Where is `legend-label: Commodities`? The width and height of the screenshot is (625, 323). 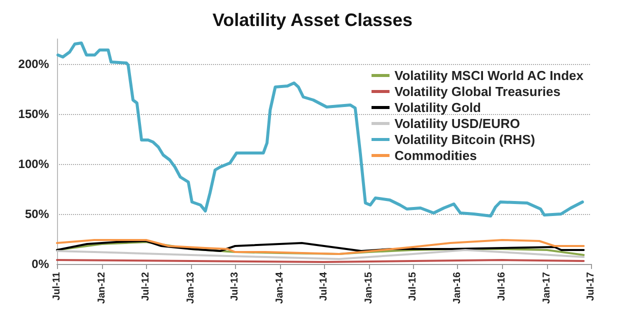
legend-label: Commodities is located at coordinates (435, 155).